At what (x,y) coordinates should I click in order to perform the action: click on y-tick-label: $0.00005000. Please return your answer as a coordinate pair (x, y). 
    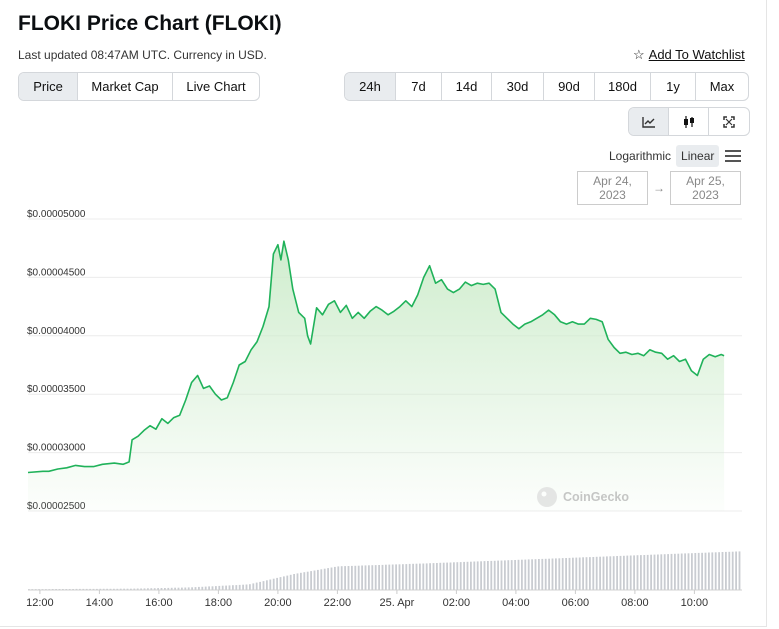
    Looking at the image, I should click on (56, 214).